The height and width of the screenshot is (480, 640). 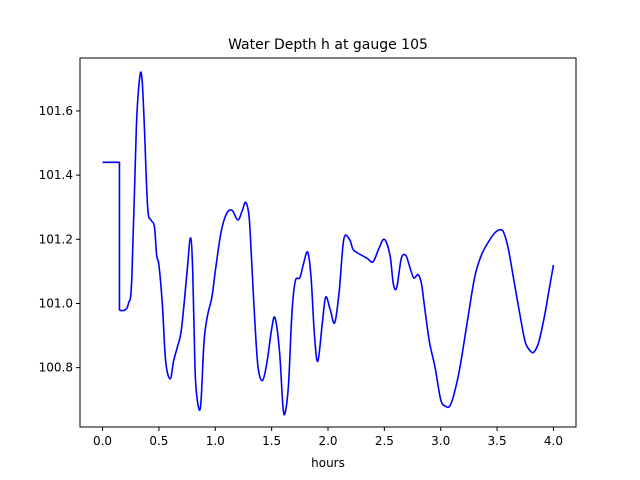 What do you see at coordinates (56, 303) in the screenshot?
I see `y-tick-label: 101.0` at bounding box center [56, 303].